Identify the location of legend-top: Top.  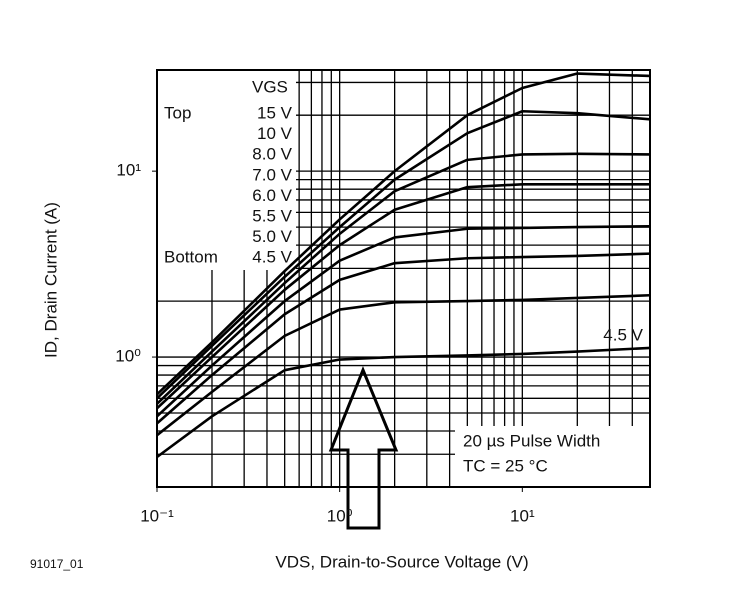
(177, 112).